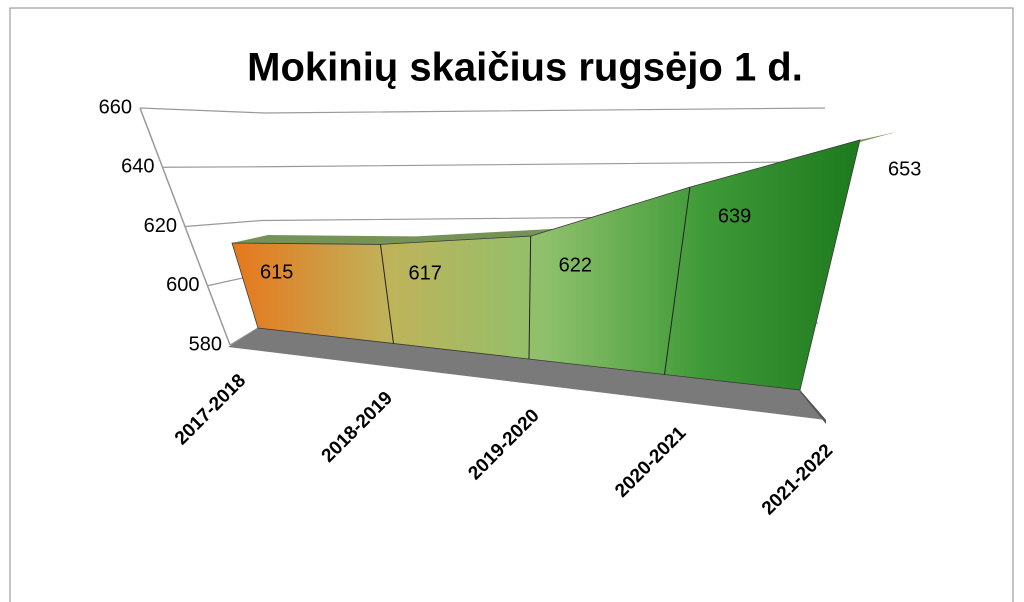  I want to click on value-label: 639, so click(734, 216).